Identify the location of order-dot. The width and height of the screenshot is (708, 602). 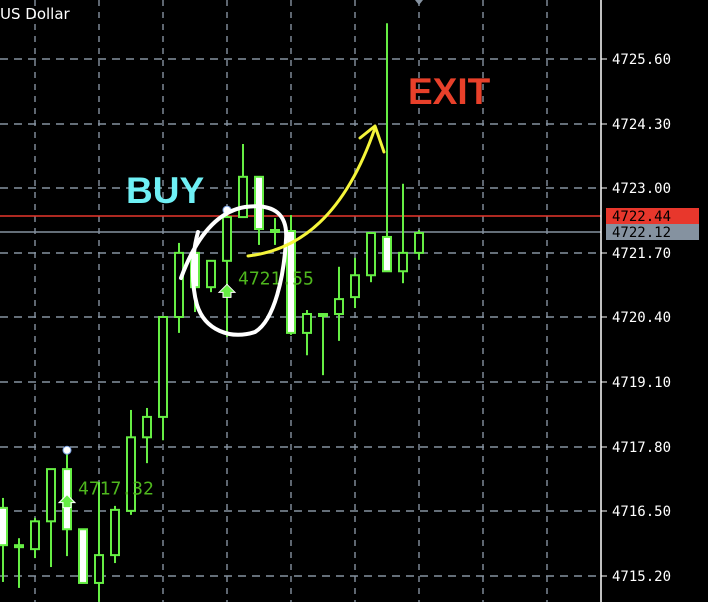
(67, 450).